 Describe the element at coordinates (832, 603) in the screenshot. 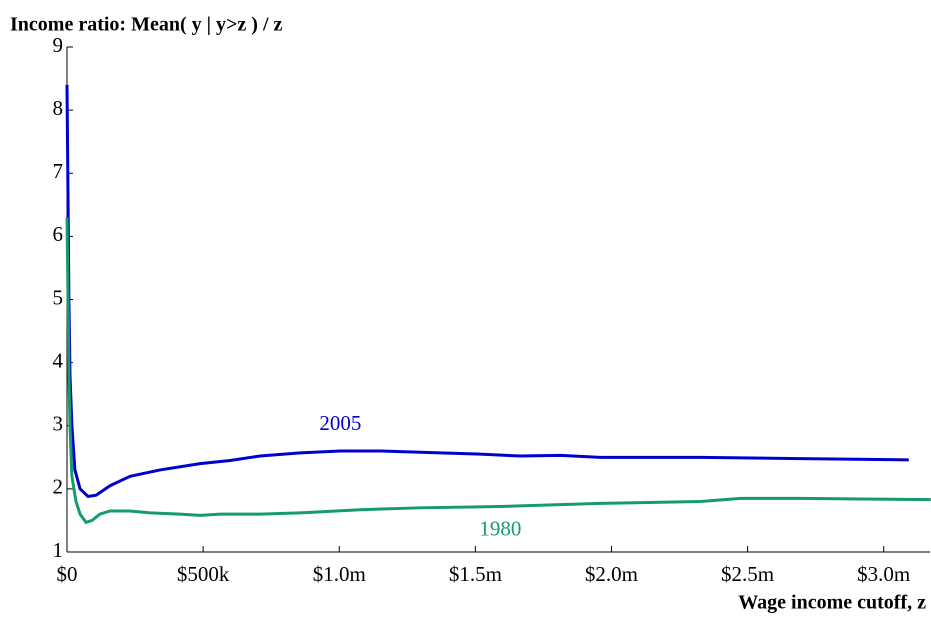

I see `x-axis-label: Wage income cutoff, z` at that location.